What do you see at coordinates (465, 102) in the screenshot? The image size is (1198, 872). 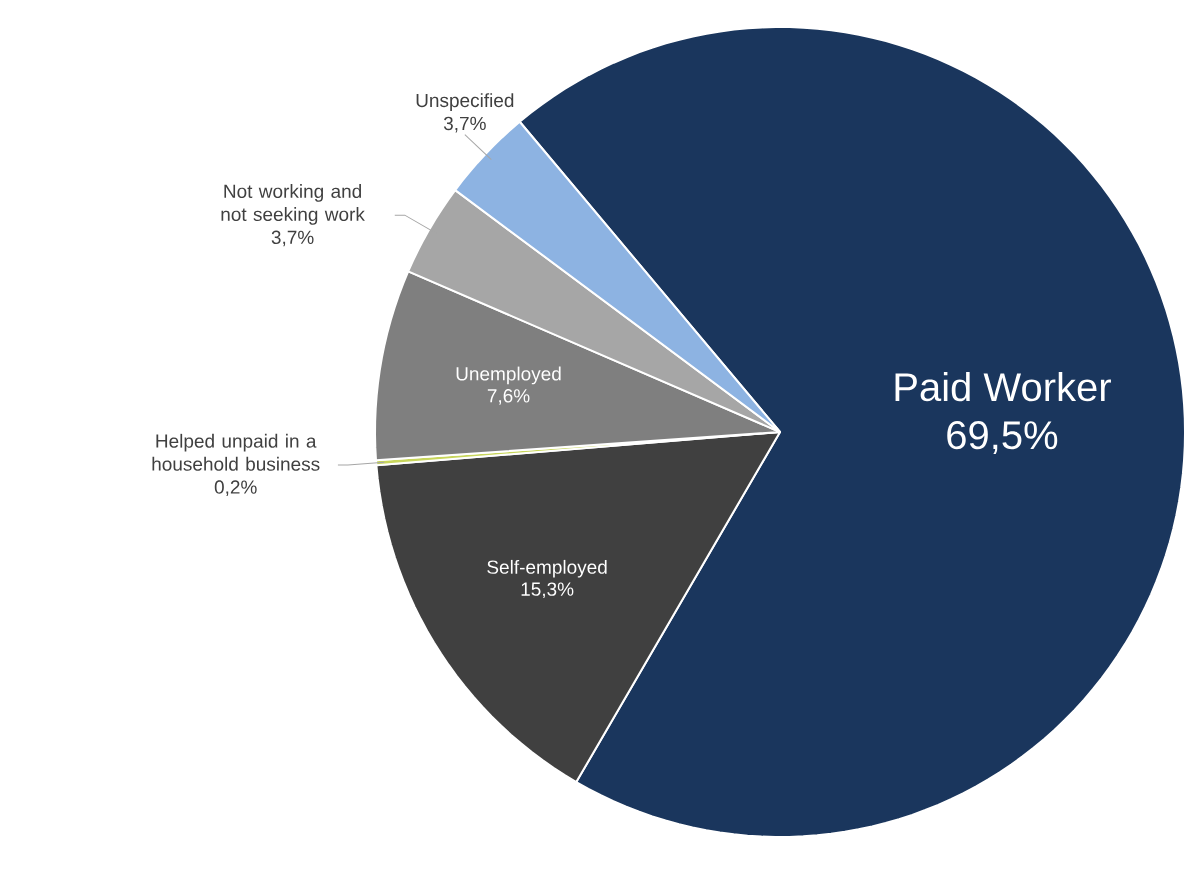 I see `slice-label: Unspecified` at bounding box center [465, 102].